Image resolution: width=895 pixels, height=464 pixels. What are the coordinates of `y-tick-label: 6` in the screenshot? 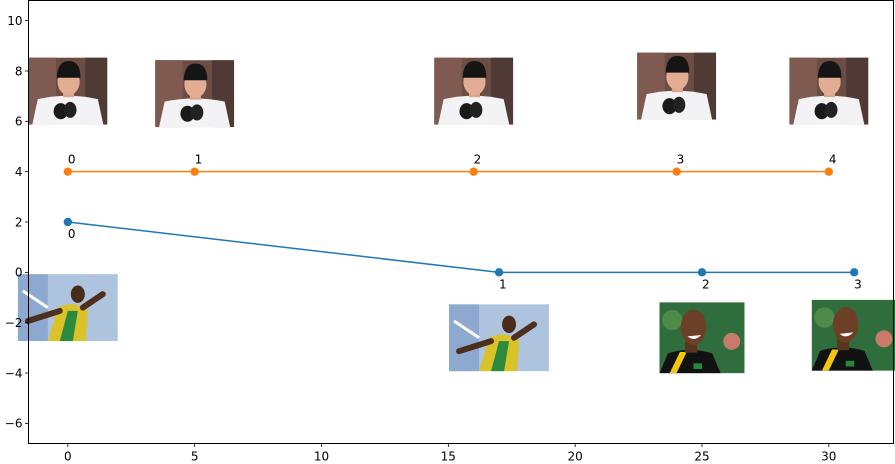 It's located at (19, 122).